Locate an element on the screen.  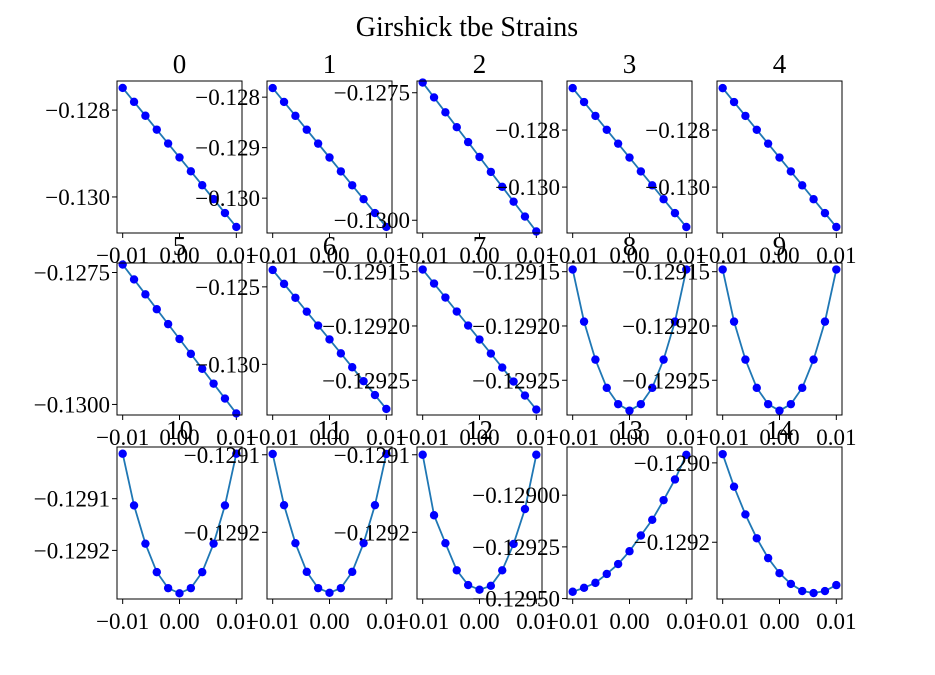
subplot: 3 −0.01 0.00 0.01 −0.128 −0.130 is located at coordinates (600, 158).